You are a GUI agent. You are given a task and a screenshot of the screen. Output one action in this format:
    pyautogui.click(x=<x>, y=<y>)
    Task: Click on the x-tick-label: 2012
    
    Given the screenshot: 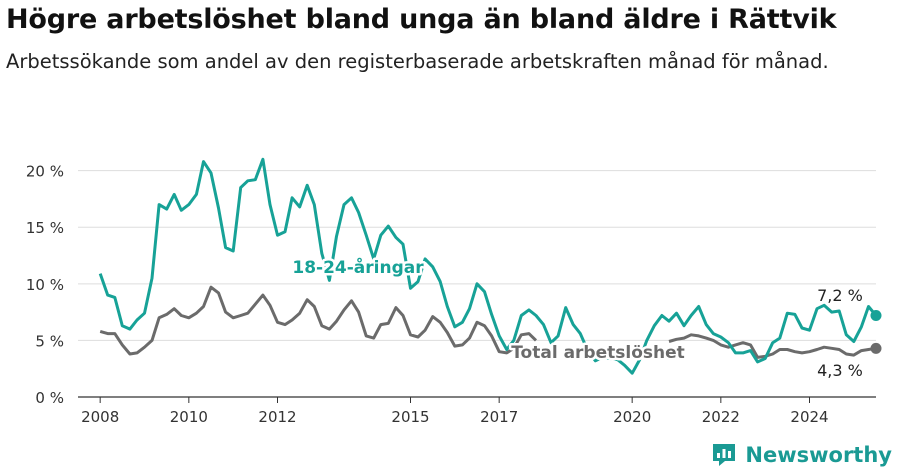 What is the action you would take?
    pyautogui.click(x=277, y=417)
    